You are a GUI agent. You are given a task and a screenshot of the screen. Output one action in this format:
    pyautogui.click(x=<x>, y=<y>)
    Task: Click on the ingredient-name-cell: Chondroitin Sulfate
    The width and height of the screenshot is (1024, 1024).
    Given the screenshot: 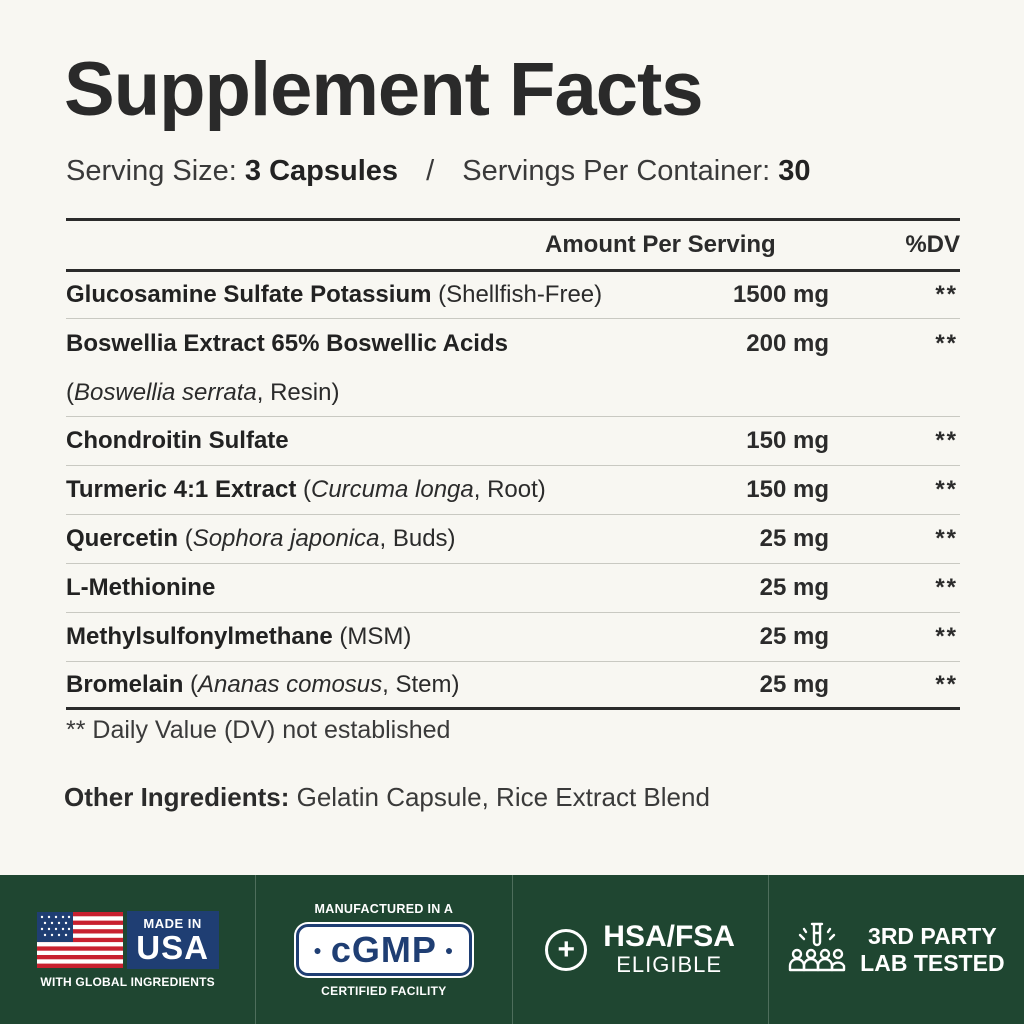 What is the action you would take?
    pyautogui.click(x=335, y=441)
    